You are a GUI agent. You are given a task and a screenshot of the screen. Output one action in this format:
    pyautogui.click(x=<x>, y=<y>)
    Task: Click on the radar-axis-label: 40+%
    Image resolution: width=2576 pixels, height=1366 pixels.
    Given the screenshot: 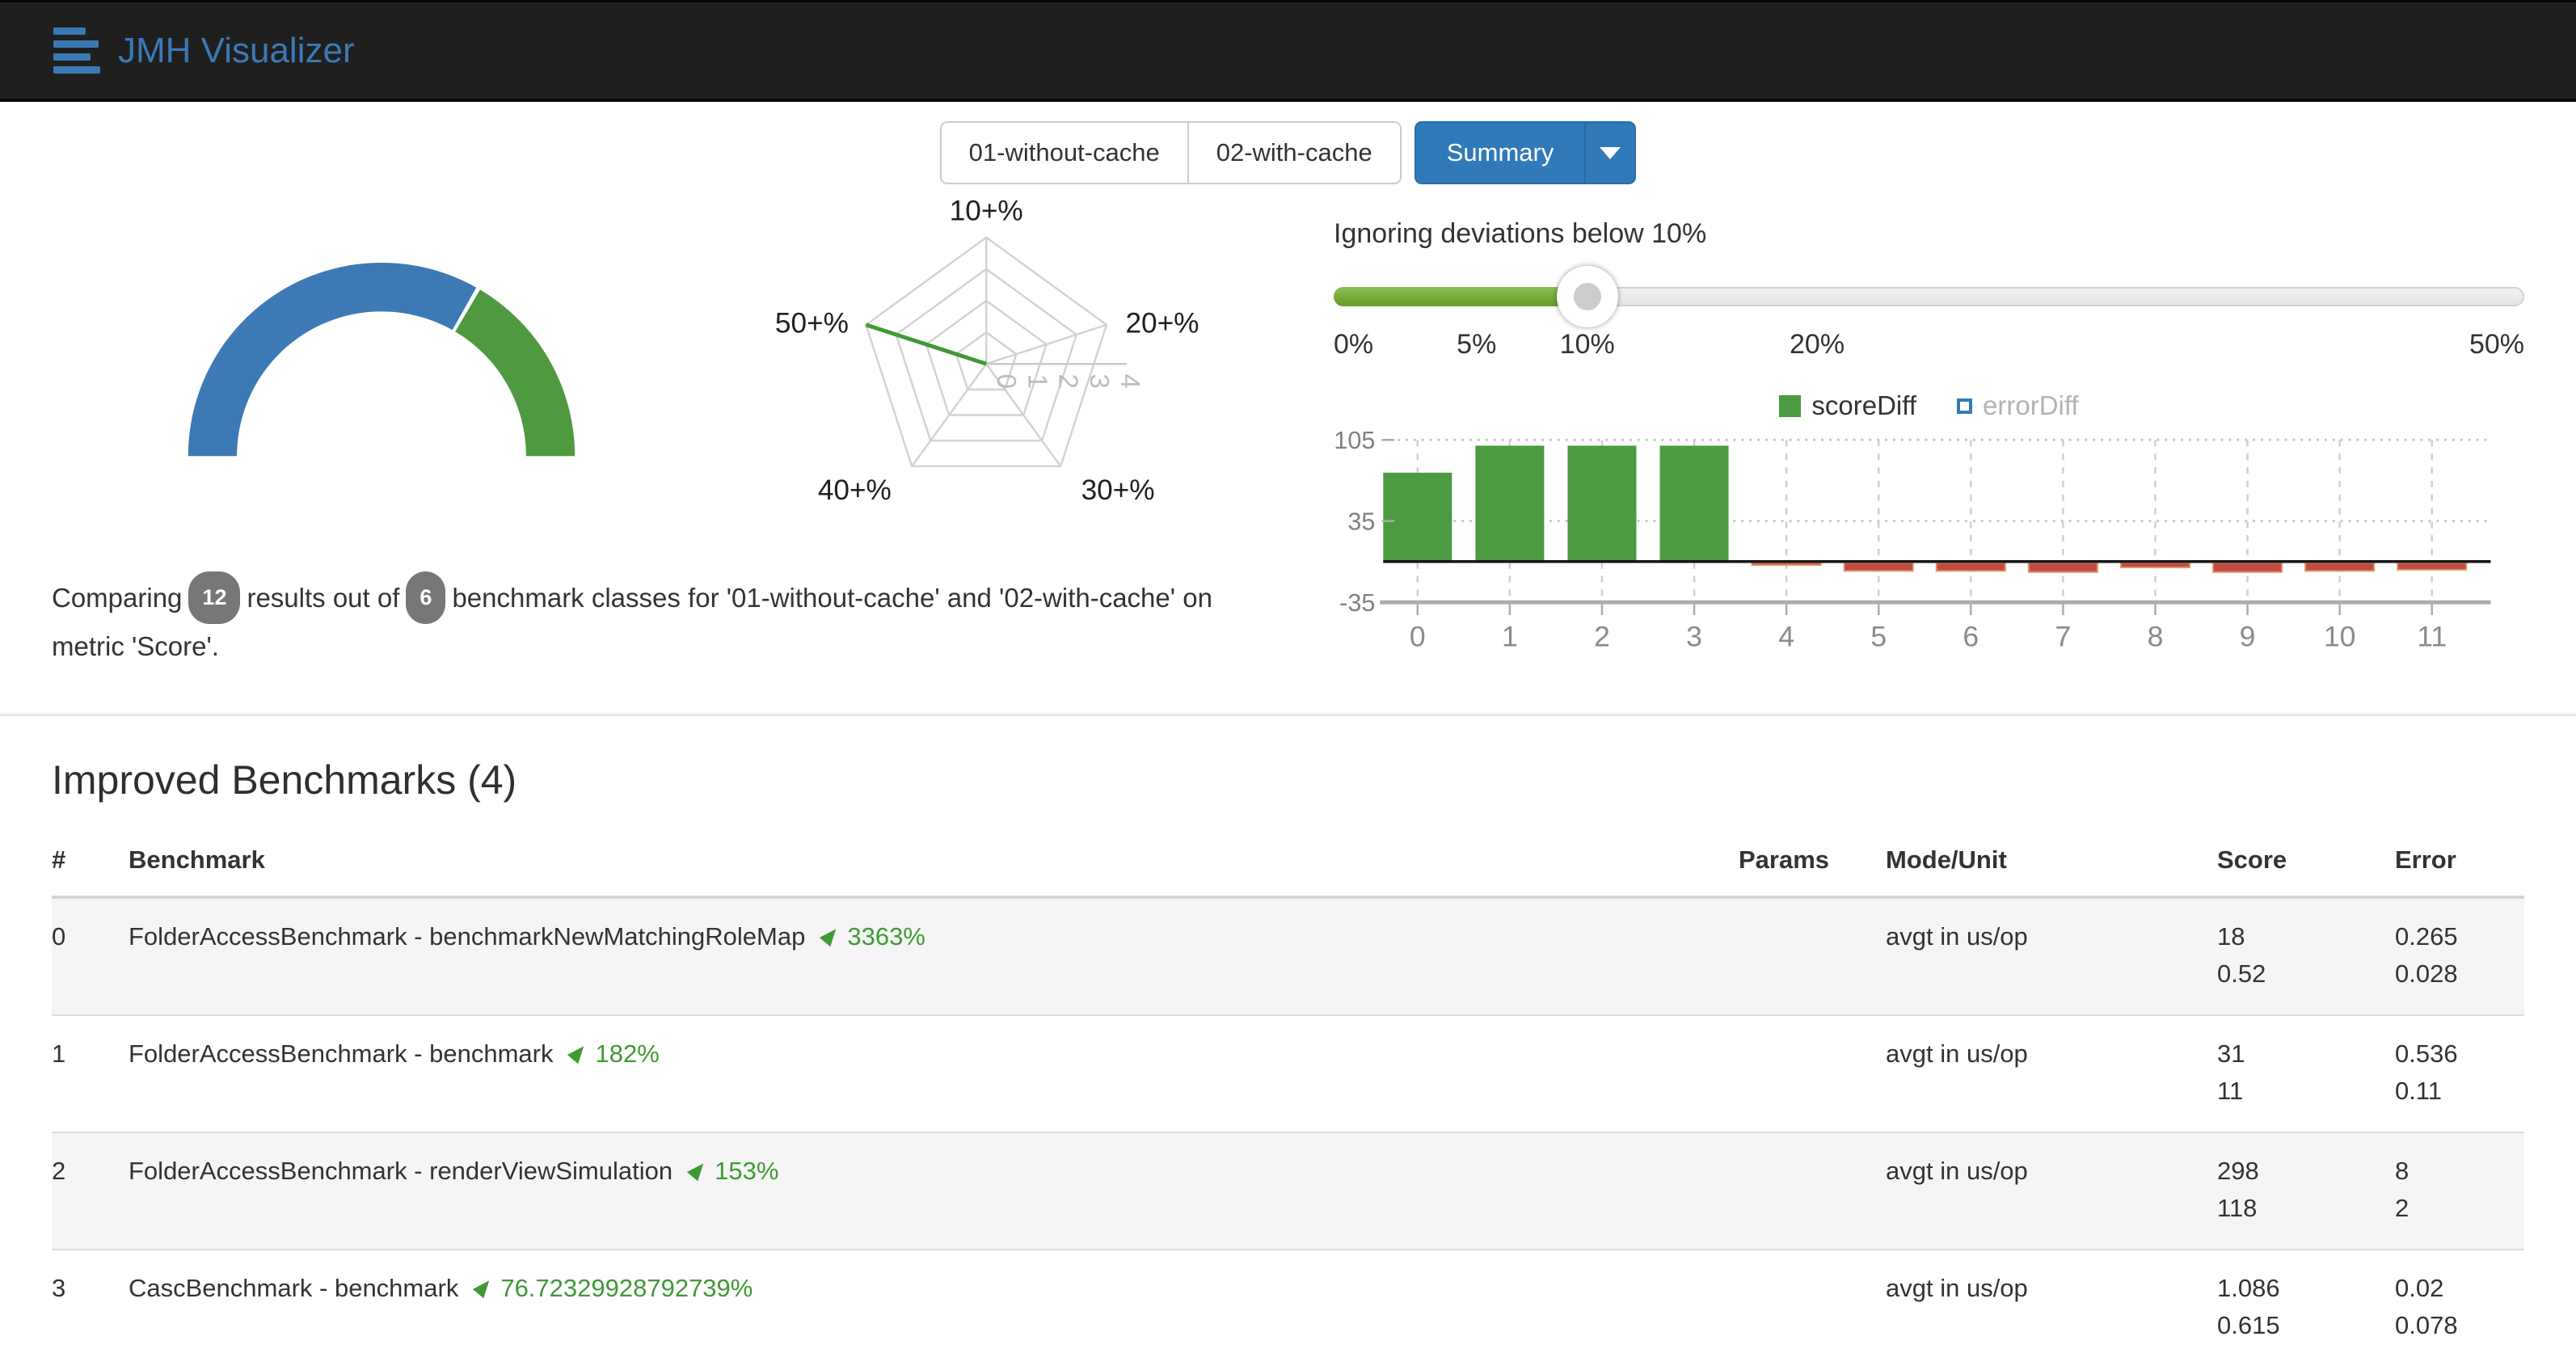 What is the action you would take?
    pyautogui.click(x=855, y=490)
    